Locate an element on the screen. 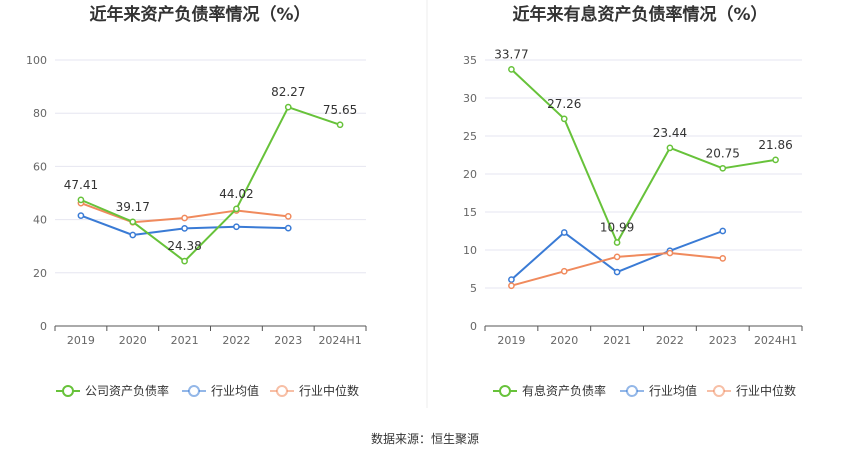 Image resolution: width=850 pixels, height=459 pixels. chart-title: 近年来有息资产负债率情况（%） is located at coordinates (639, 14).